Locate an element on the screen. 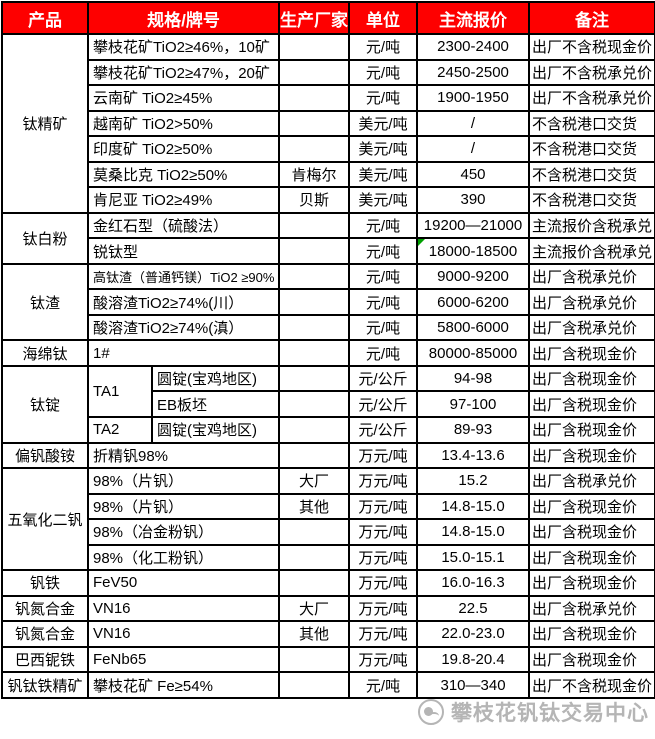  manufacturer-cell: 贝斯 is located at coordinates (314, 200).